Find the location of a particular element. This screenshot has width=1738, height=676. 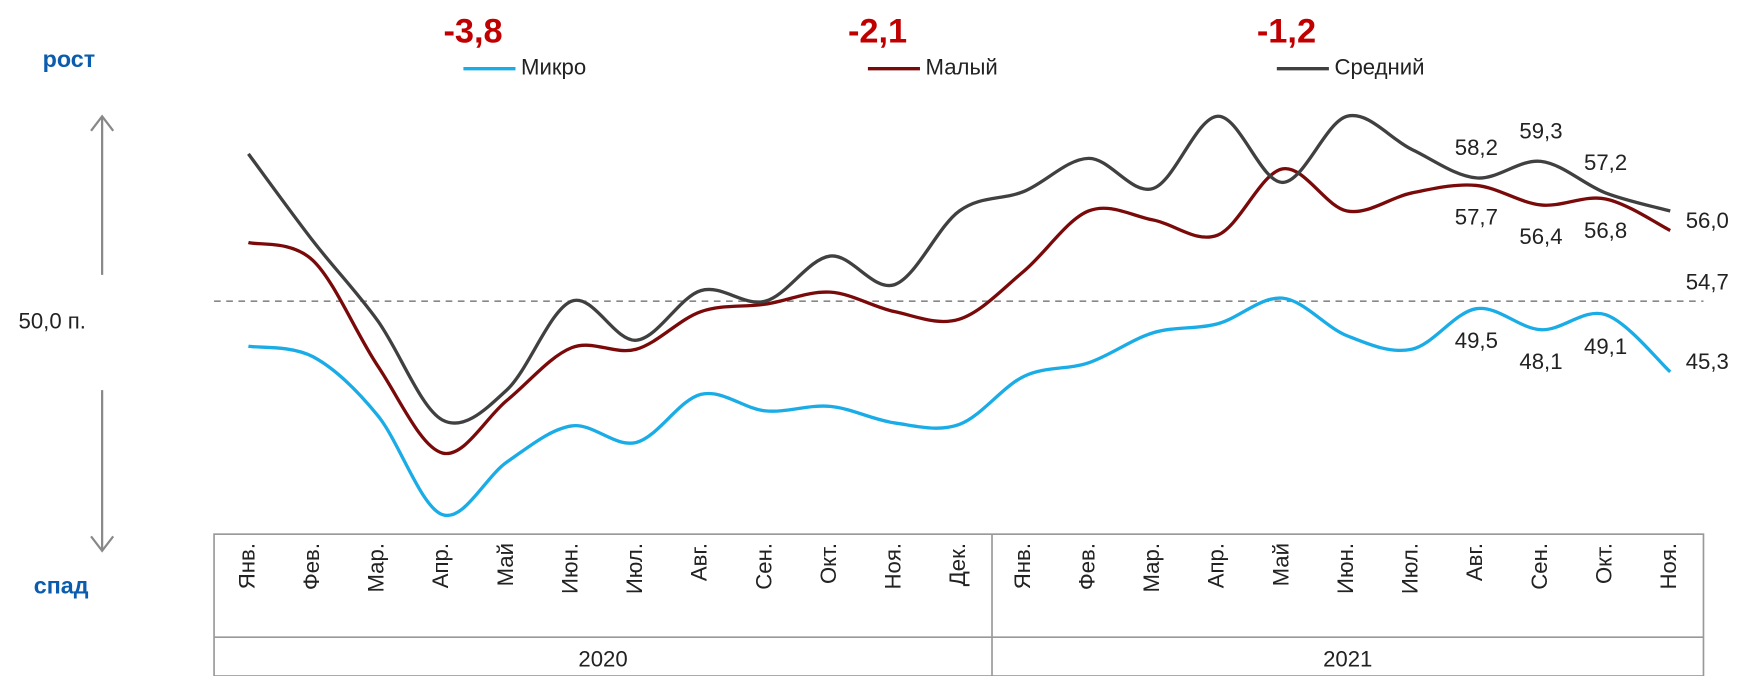

legend-label: Микро is located at coordinates (553, 67).